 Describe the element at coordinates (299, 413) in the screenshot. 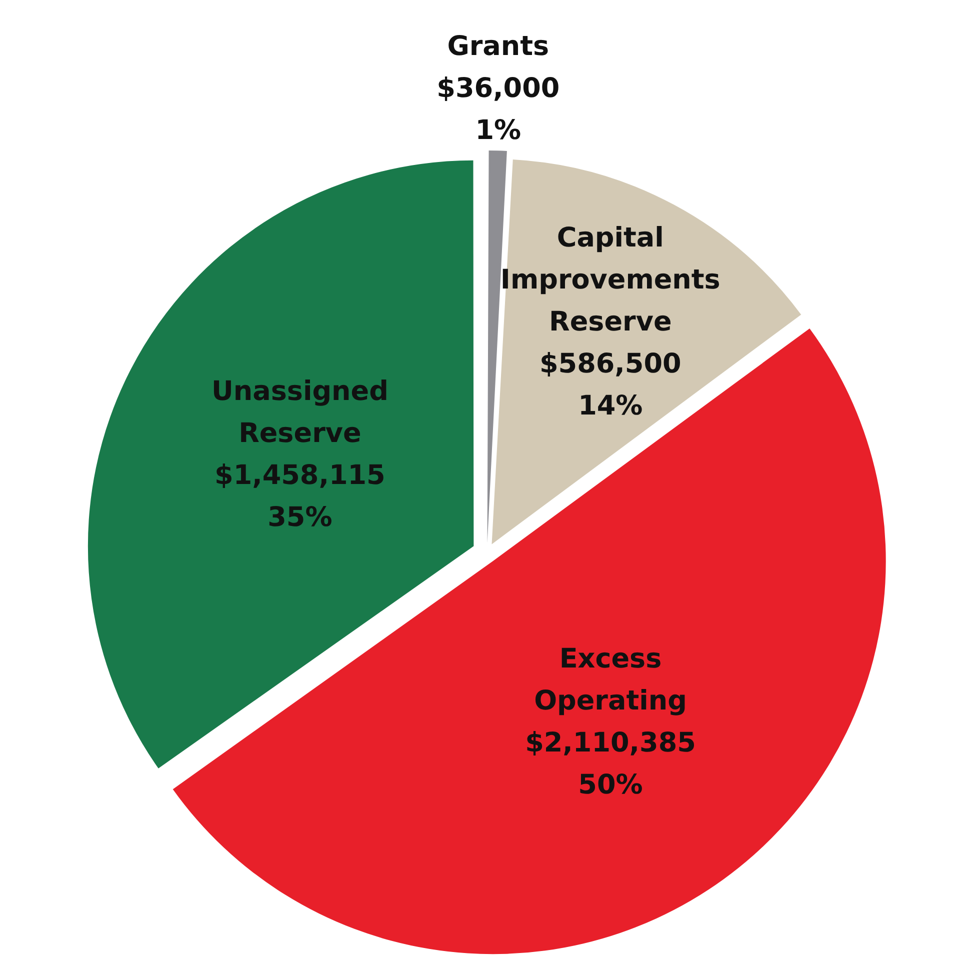

I see `slice-label: Unassigned Reserve` at that location.